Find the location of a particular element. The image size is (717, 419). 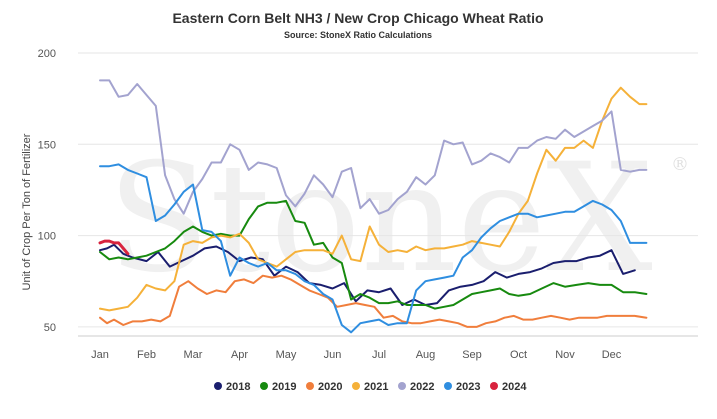

x-tick-label: Feb is located at coordinates (146, 355).